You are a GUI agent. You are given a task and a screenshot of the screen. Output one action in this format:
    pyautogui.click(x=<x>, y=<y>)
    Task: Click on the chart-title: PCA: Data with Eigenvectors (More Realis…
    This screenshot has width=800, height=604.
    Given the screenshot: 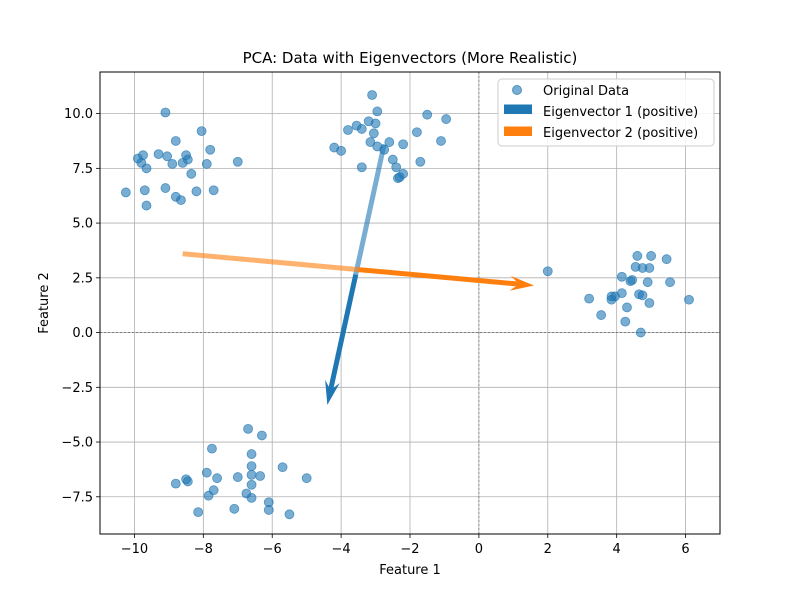 What is the action you would take?
    pyautogui.click(x=410, y=58)
    